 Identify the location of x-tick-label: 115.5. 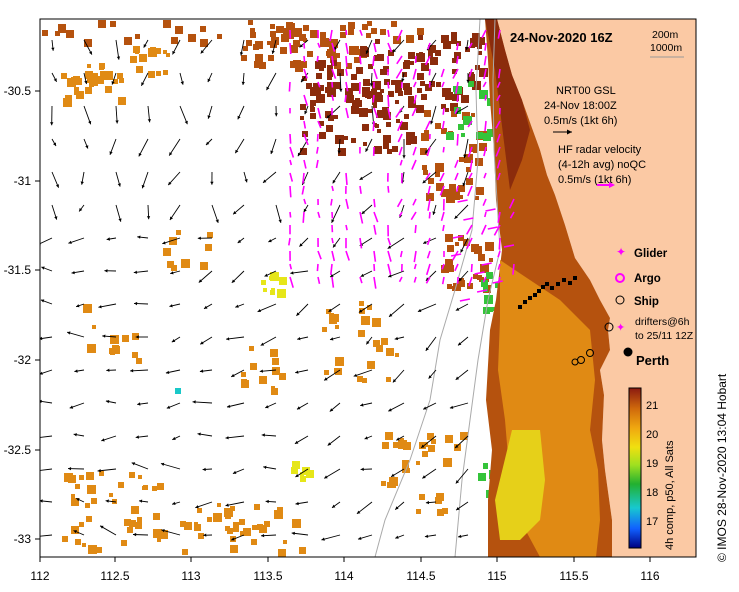
(573, 576).